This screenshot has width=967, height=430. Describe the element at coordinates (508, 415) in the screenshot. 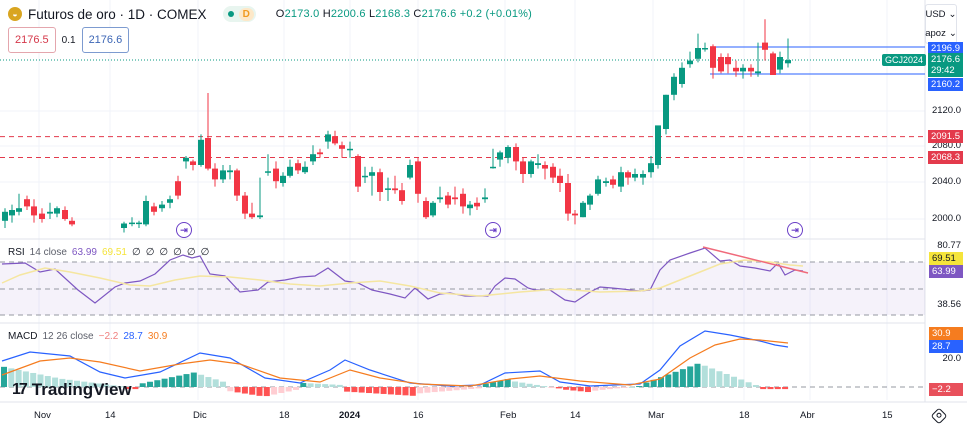

I see `time-label: Feb` at that location.